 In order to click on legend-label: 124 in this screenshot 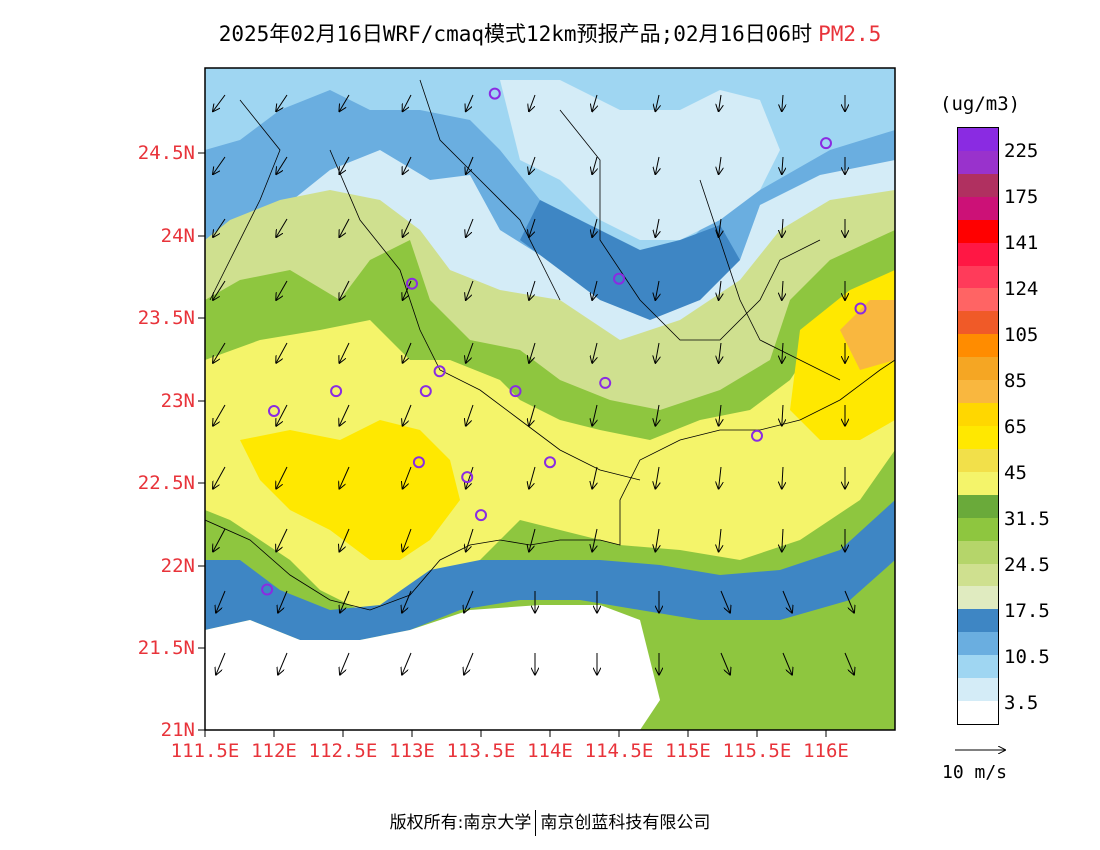, I will do `click(1021, 289)`.